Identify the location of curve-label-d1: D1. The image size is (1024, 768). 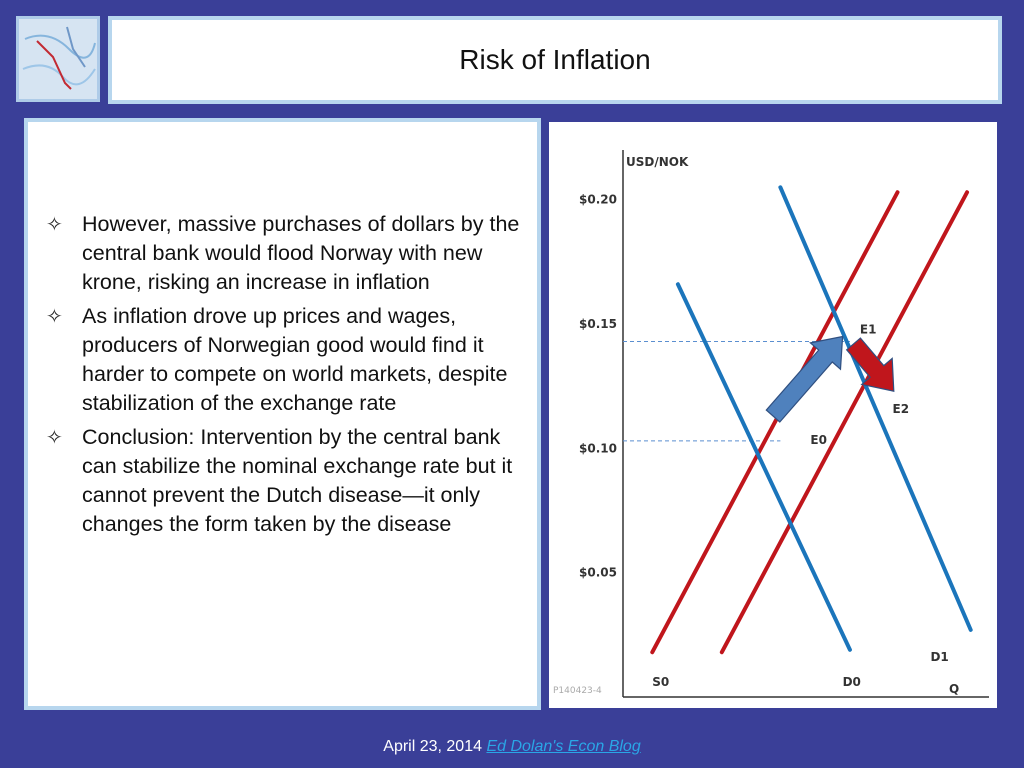
(939, 657).